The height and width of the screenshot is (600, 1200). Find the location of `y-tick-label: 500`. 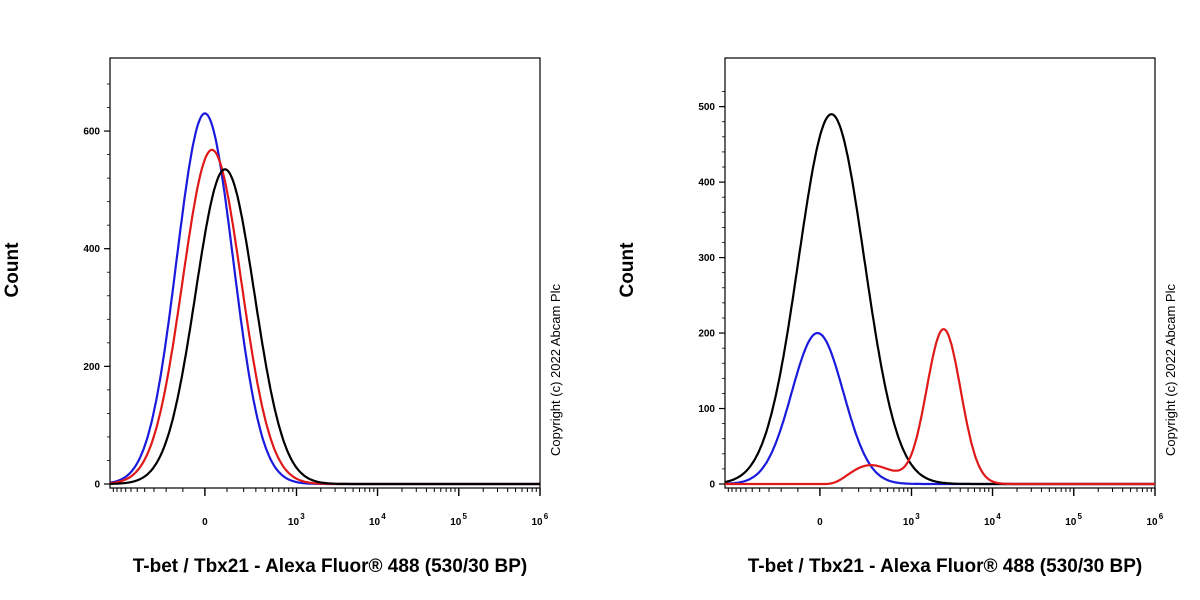

y-tick-label: 500 is located at coordinates (706, 107).